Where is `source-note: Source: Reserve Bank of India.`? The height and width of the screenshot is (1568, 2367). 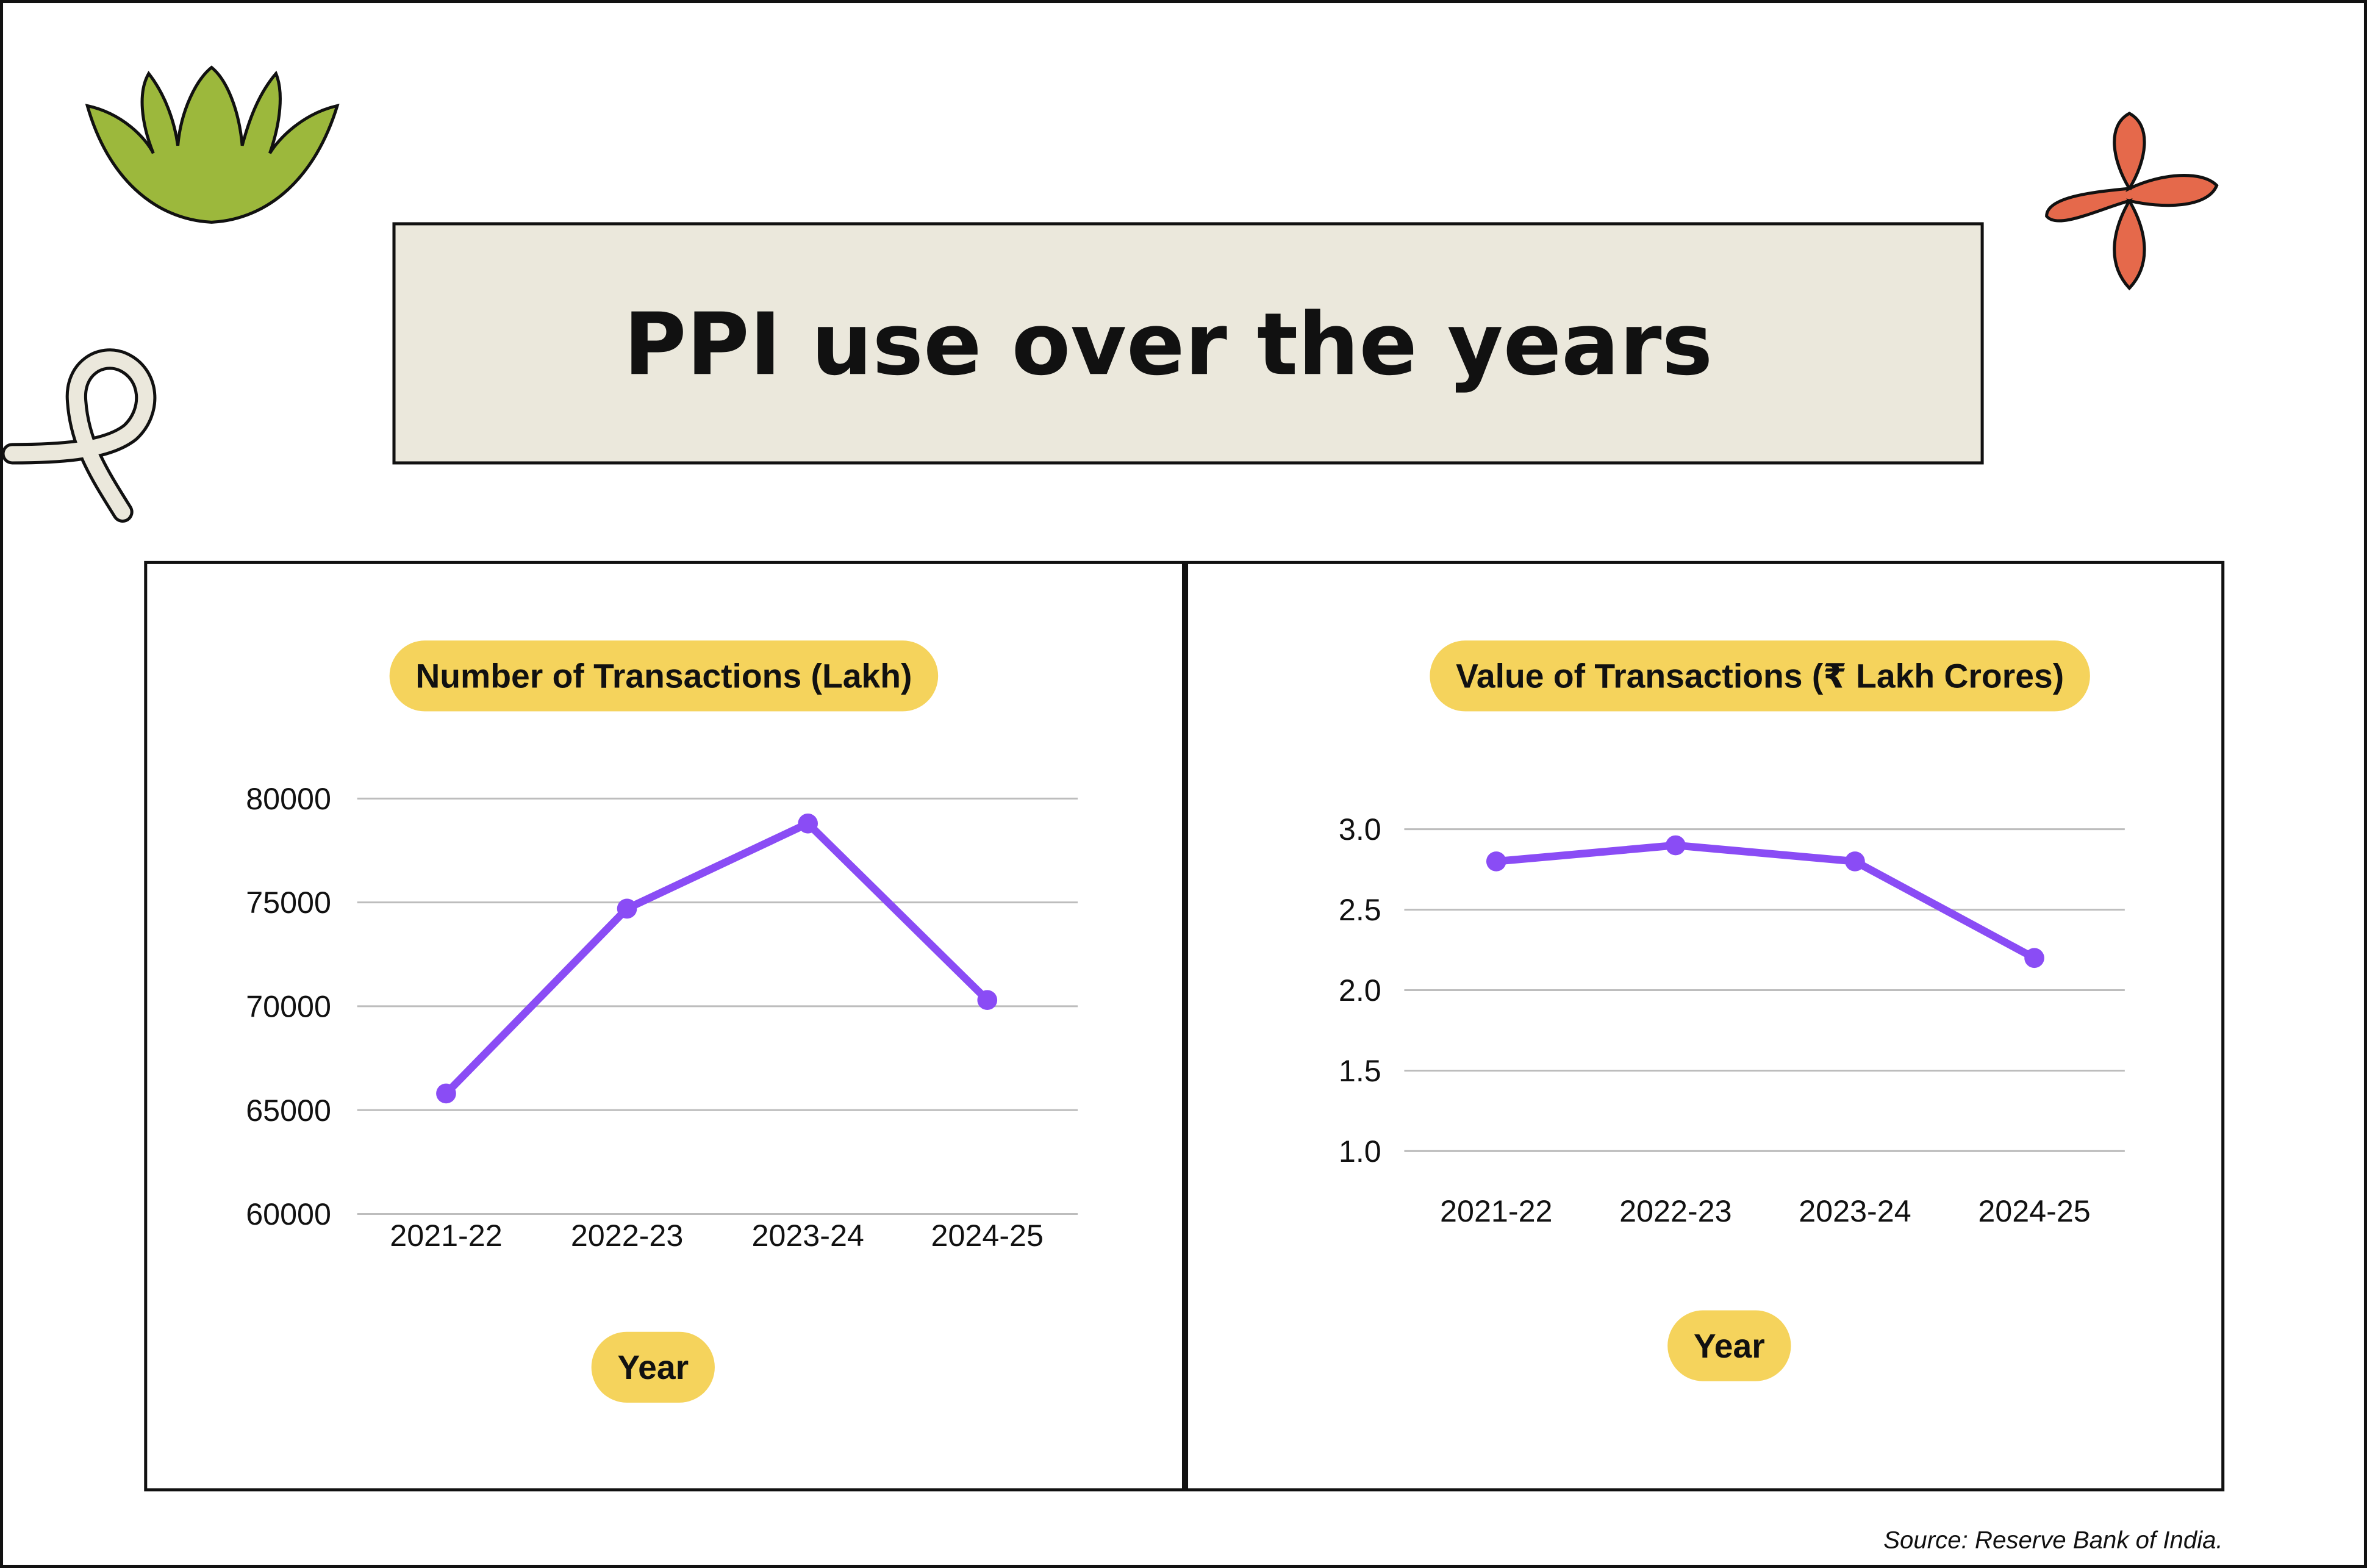
source-note: Source: Reserve Bank of India. is located at coordinates (2052, 1539).